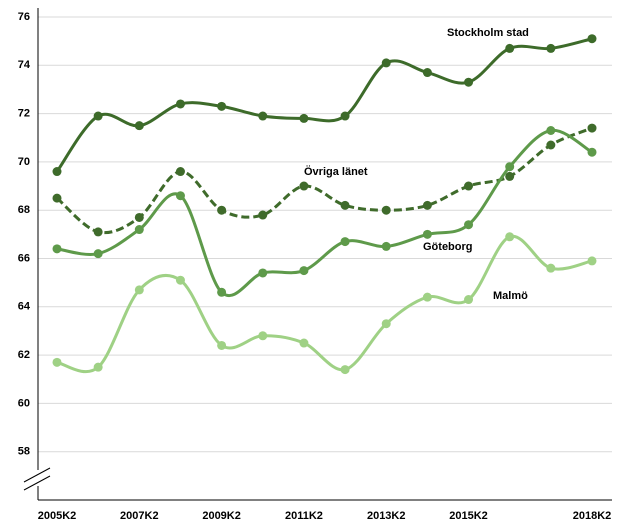 The width and height of the screenshot is (618, 524). Describe the element at coordinates (24, 307) in the screenshot. I see `y-tick-label: 64` at that location.